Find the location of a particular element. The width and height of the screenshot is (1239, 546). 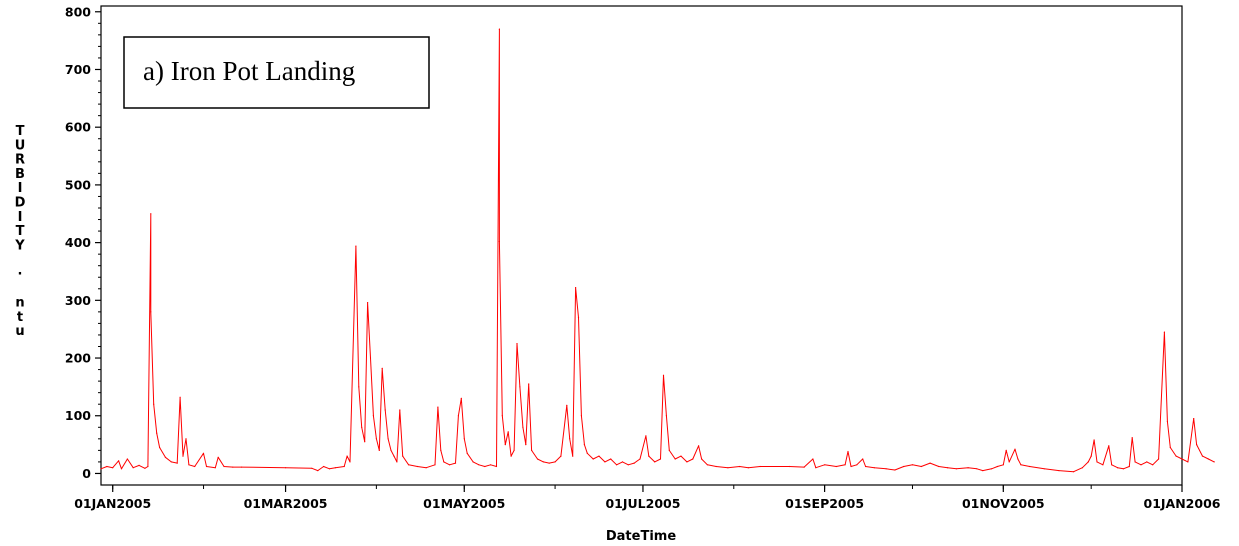

y-axis-label-char: u is located at coordinates (19, 331).